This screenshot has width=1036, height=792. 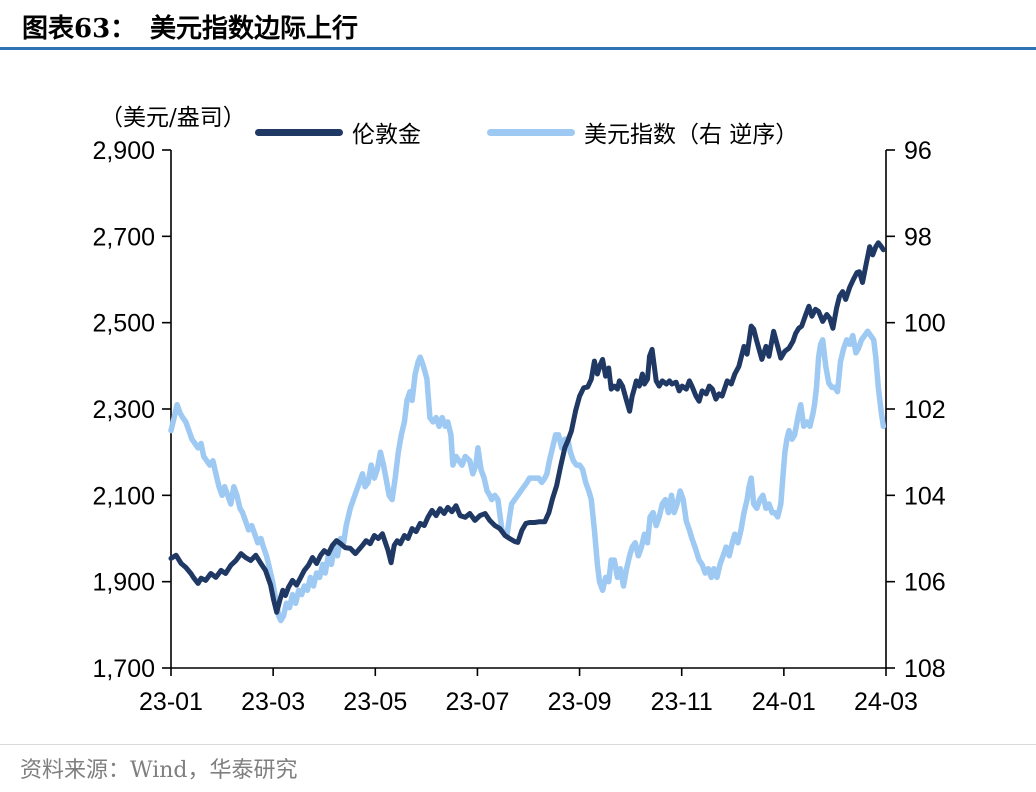 What do you see at coordinates (79, 29) in the screenshot?
I see `figure-number-label: 图表63：` at bounding box center [79, 29].